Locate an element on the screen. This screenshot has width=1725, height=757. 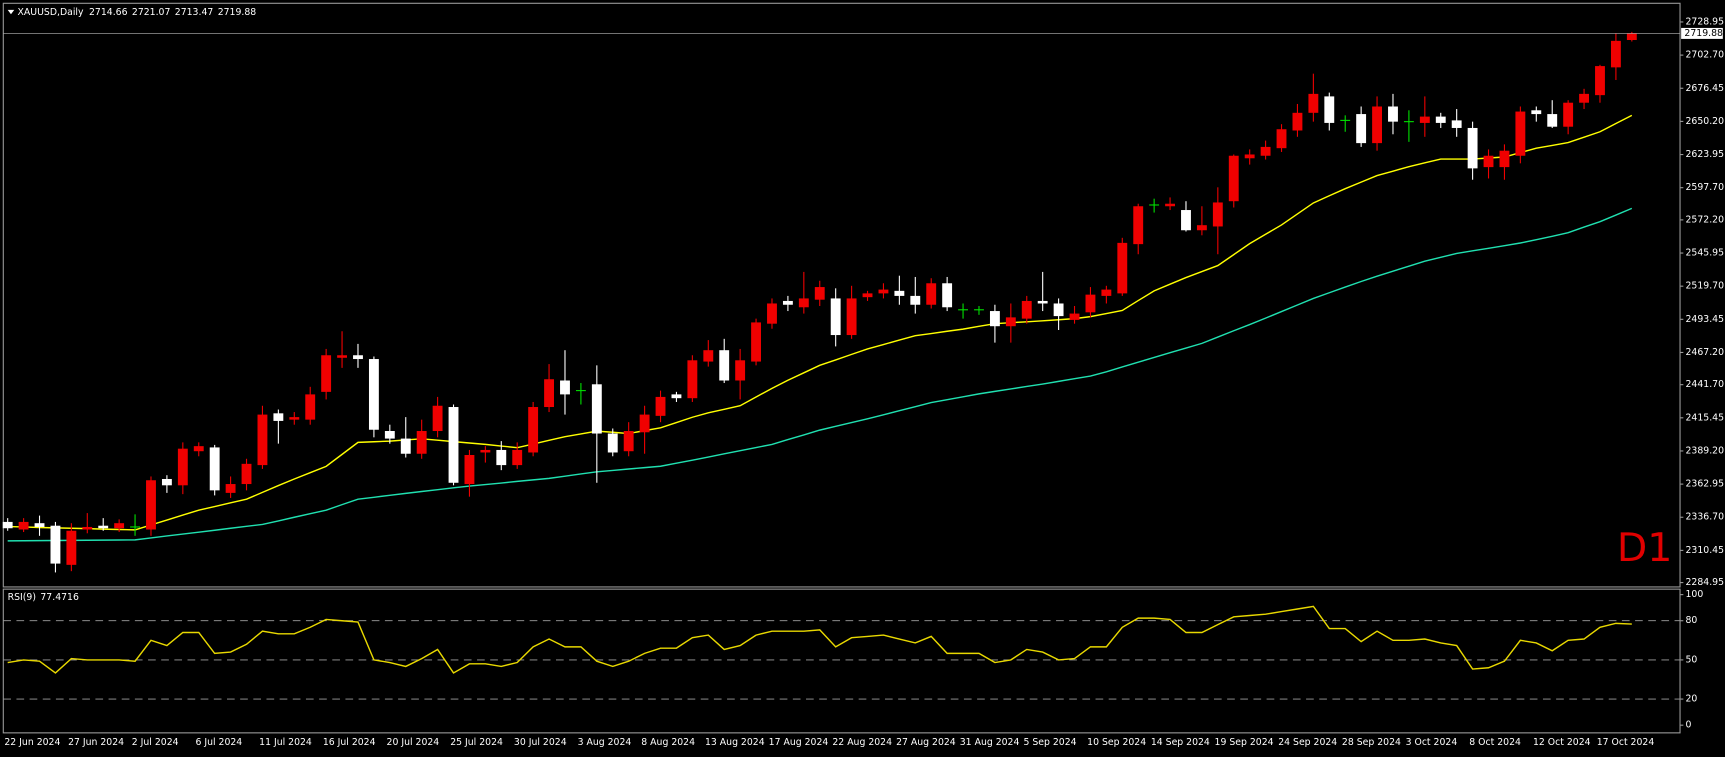
rsi-y-tick-label: 80 is located at coordinates (1692, 620).